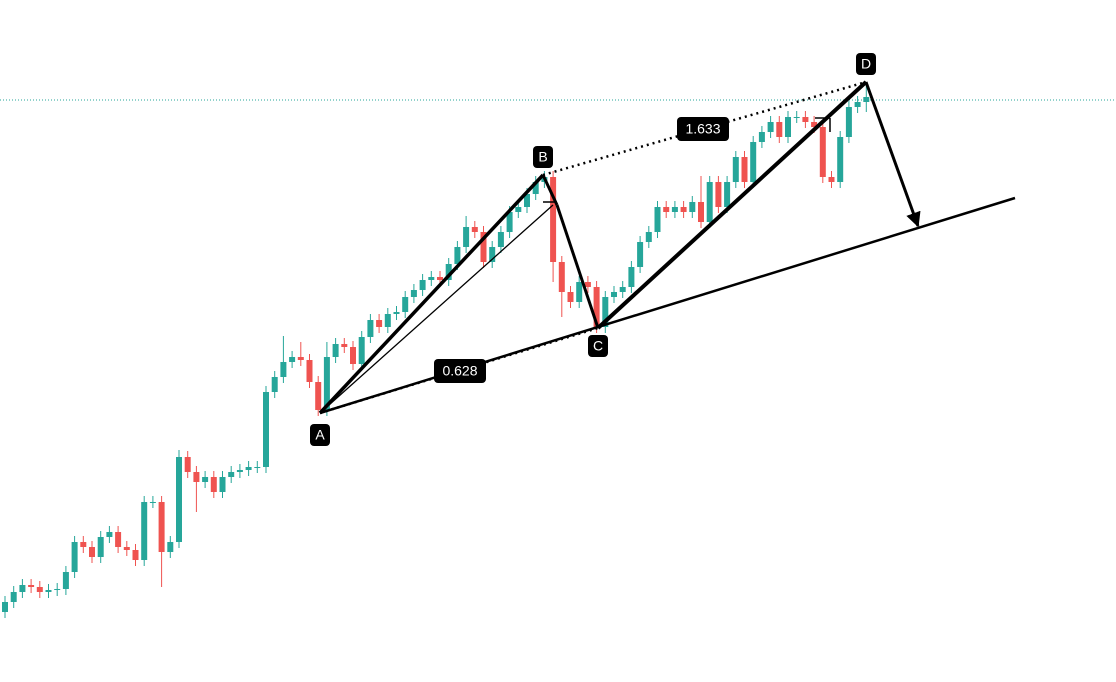 Image resolution: width=1116 pixels, height=682 pixels. What do you see at coordinates (892, 154) in the screenshot?
I see `projection-arrow` at bounding box center [892, 154].